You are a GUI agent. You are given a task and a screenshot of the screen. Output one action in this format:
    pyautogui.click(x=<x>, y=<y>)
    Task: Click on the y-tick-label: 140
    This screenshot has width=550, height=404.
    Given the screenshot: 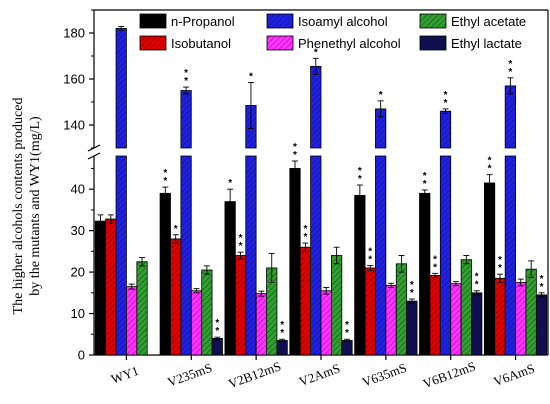 What is the action you would take?
    pyautogui.click(x=74, y=125)
    